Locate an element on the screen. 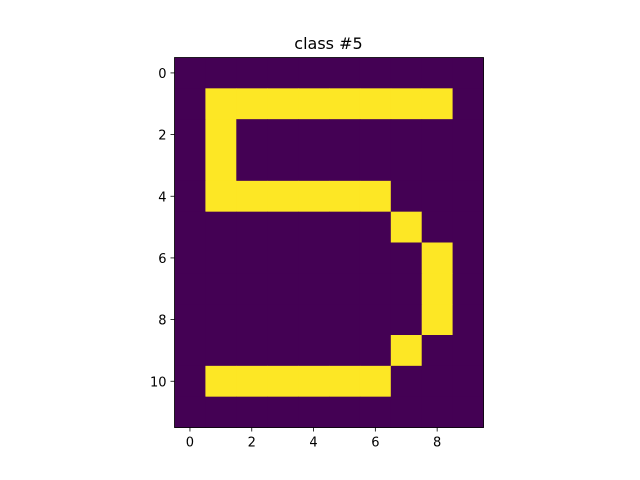  x-axis: 0 2 4 6 8 is located at coordinates (313, 439).